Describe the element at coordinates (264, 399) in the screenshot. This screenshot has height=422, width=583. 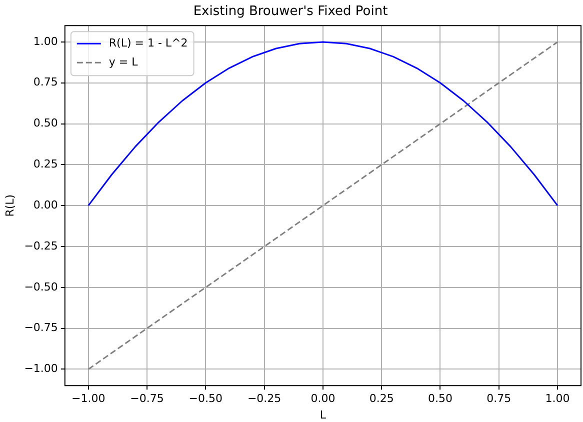
I see `x-tick-label: −0.25` at that location.